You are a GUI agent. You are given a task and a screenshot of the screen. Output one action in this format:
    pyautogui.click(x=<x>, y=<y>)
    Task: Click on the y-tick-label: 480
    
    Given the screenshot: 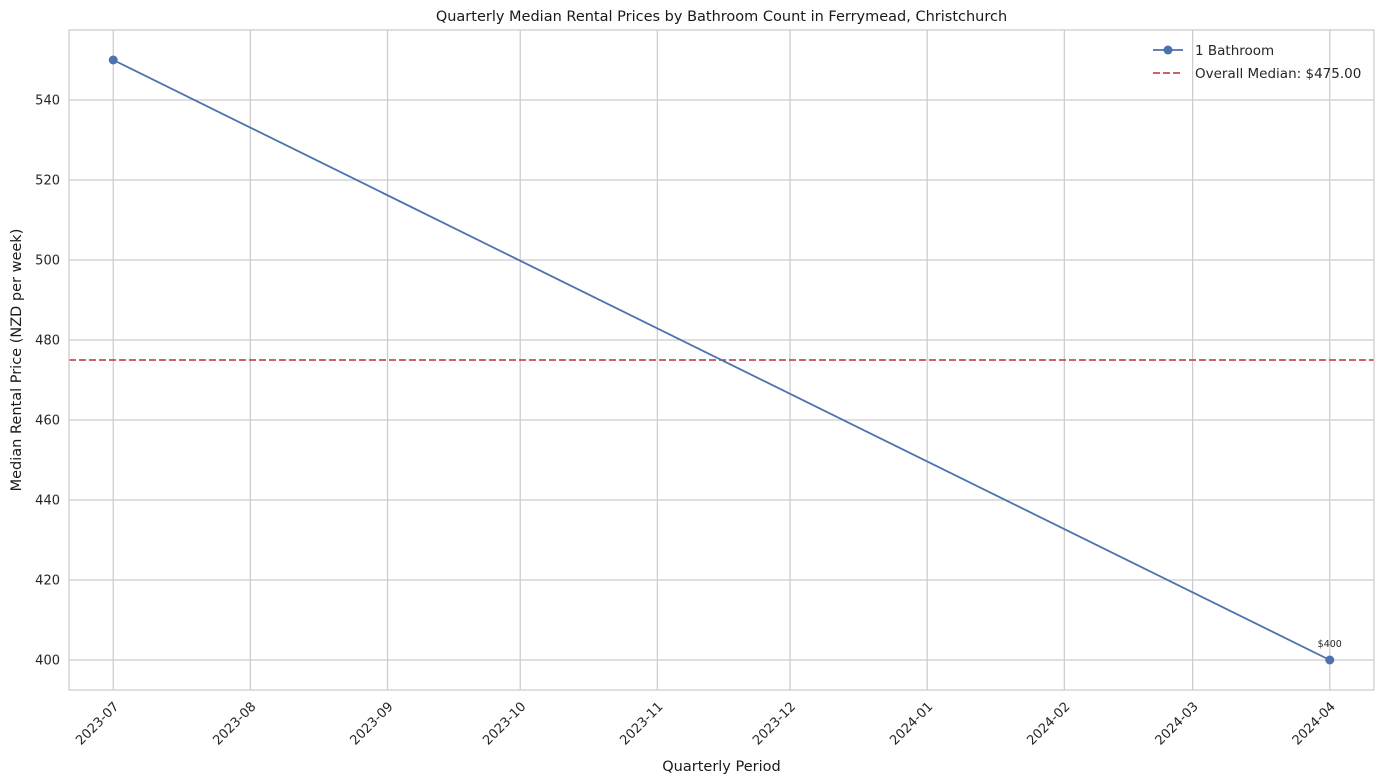 What is the action you would take?
    pyautogui.click(x=47, y=341)
    